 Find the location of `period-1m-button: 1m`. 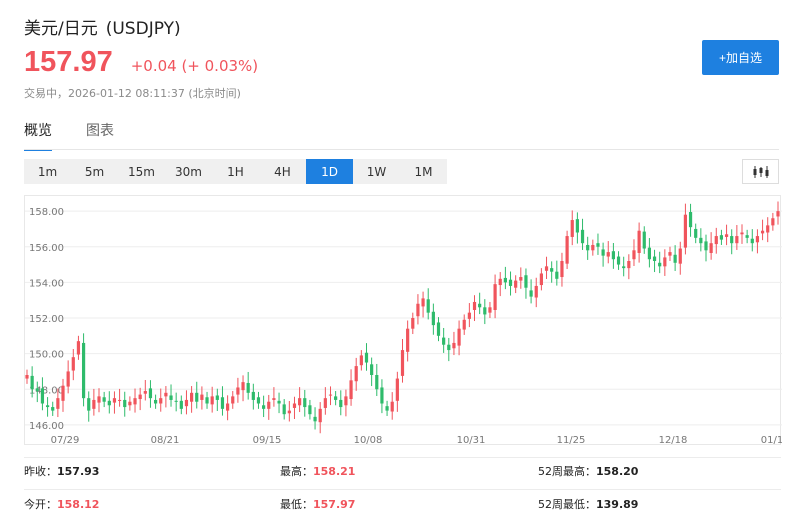

period-1m-button: 1m is located at coordinates (47, 171).